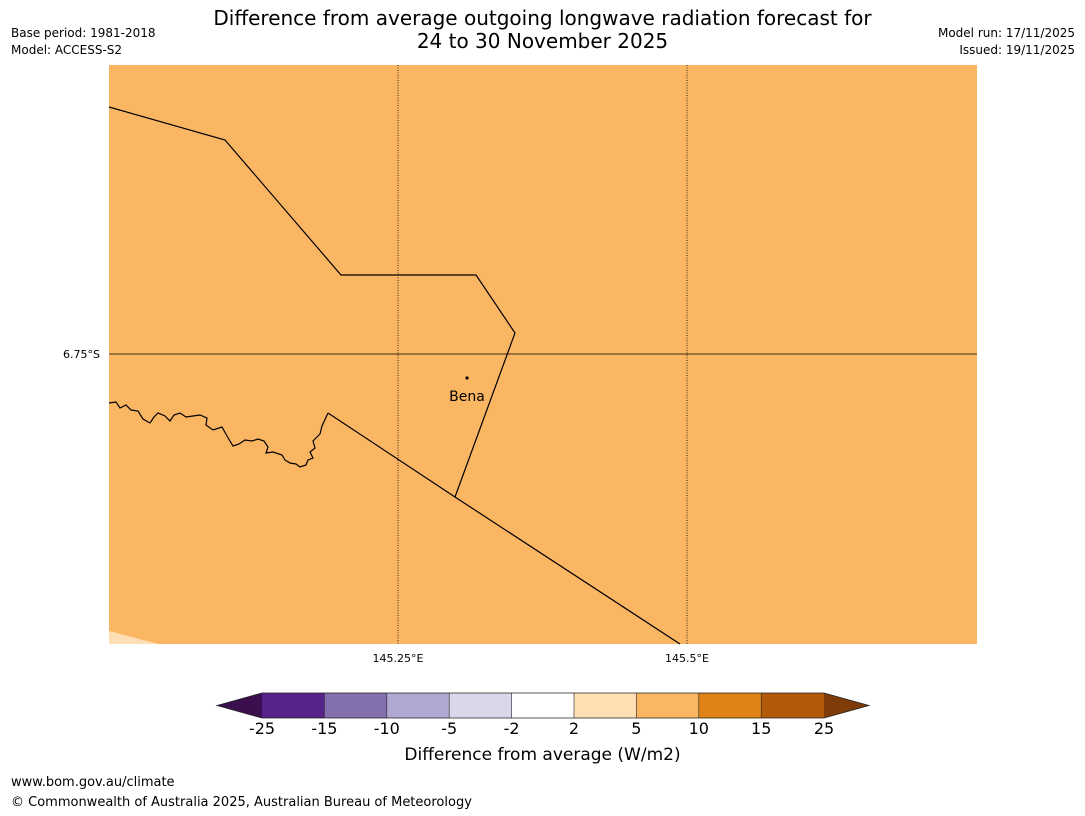 The height and width of the screenshot is (816, 1085). I want to click on colorbar-tick-4: -5, so click(449, 728).